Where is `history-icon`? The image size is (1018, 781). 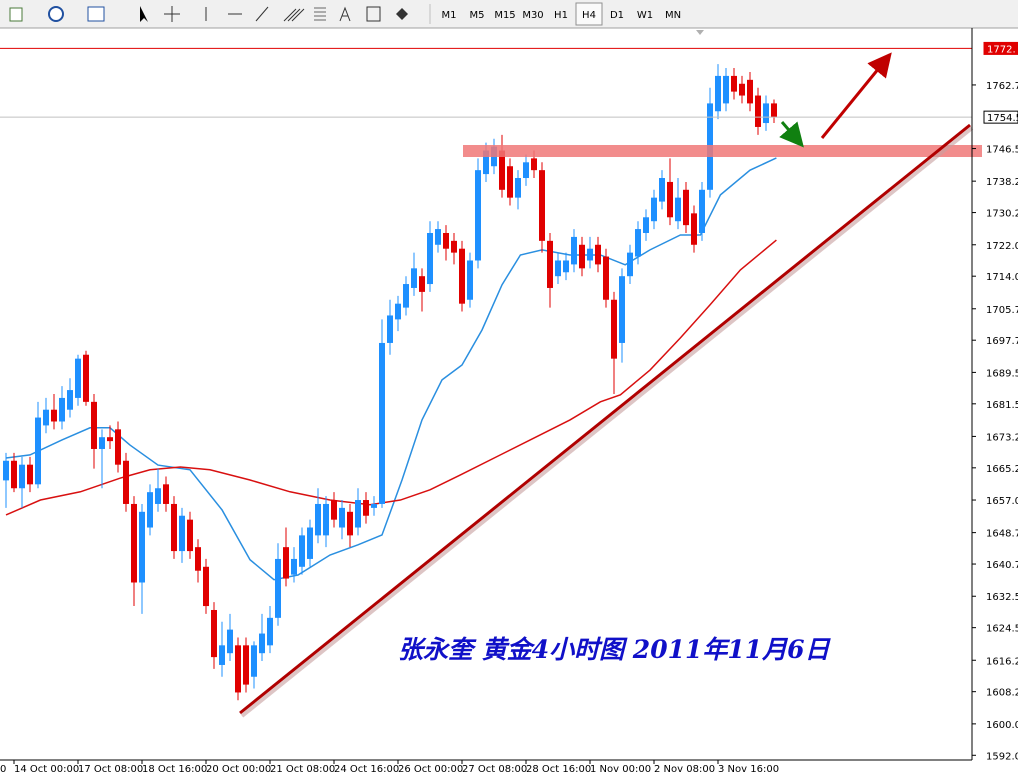
history-icon is located at coordinates (56, 14).